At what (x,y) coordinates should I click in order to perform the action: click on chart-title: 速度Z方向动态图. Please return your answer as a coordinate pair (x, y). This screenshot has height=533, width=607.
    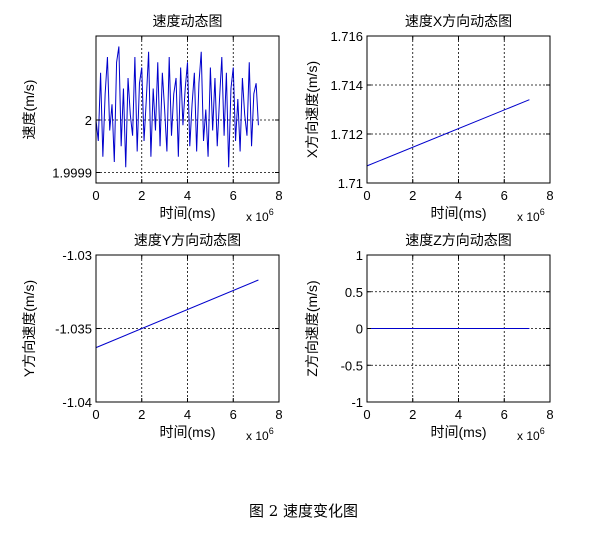
    Looking at the image, I should click on (458, 240).